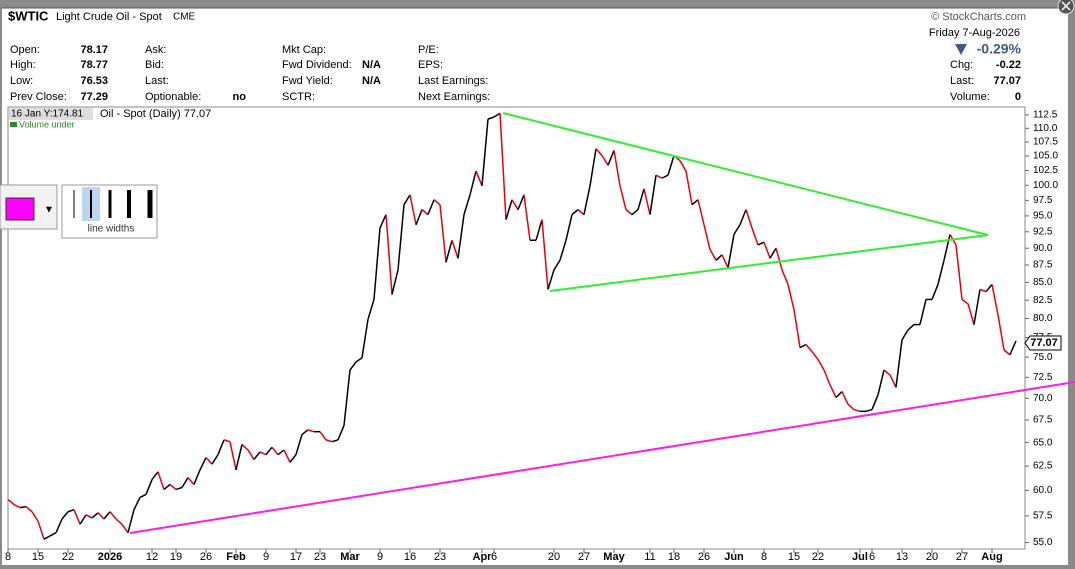 This screenshot has height=569, width=1075. What do you see at coordinates (173, 97) in the screenshot?
I see `field-label: Optionable:` at bounding box center [173, 97].